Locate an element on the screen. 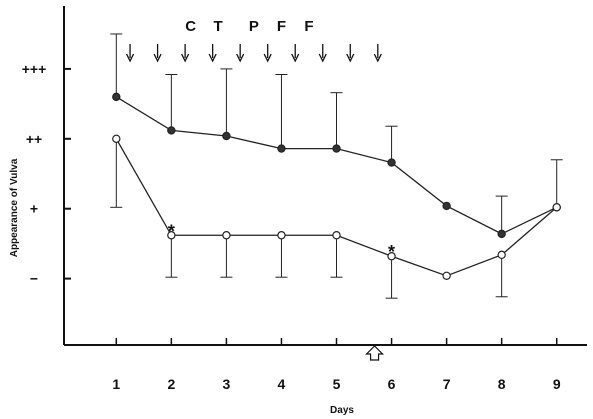  x-tick-label: 4 is located at coordinates (282, 384).